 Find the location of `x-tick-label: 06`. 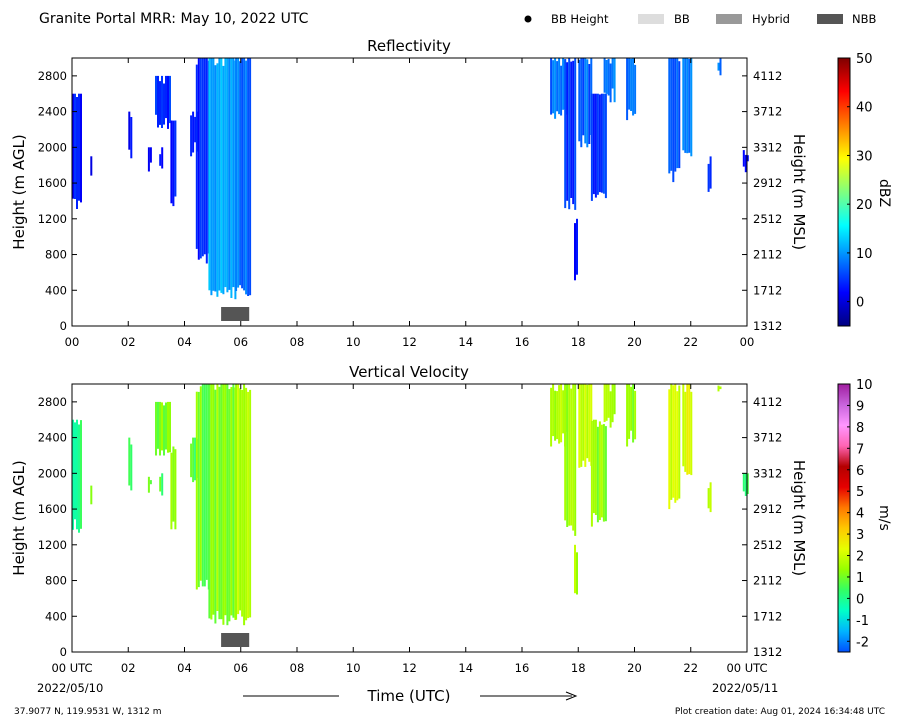

x-tick-label: 06 is located at coordinates (240, 342).